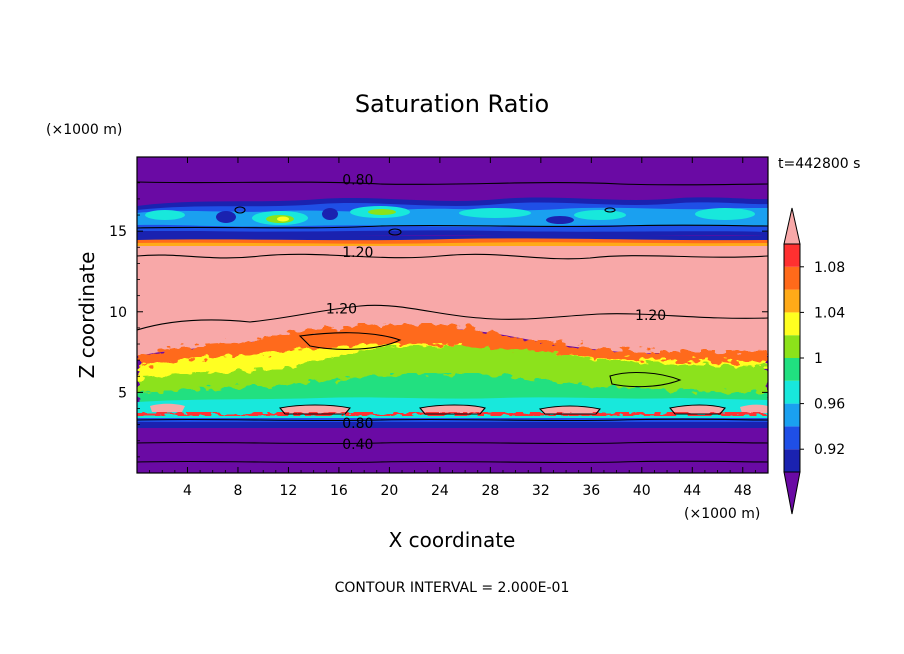 Image resolution: width=904 pixels, height=654 pixels. Describe the element at coordinates (452, 588) in the screenshot. I see `contour-interval-label: CONTOUR INTERVAL = 2.000E-01` at that location.